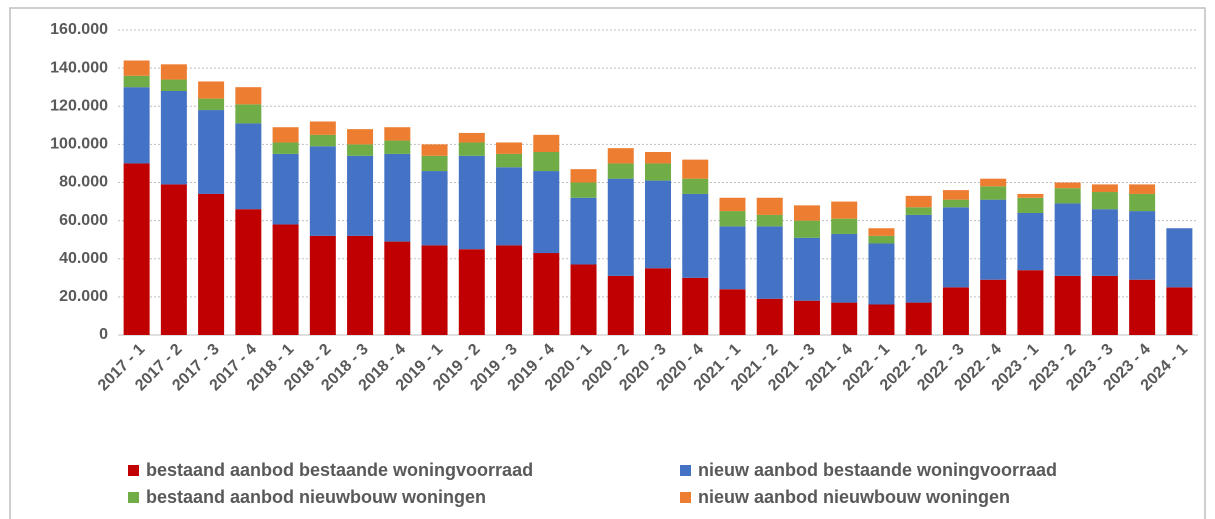 This screenshot has height=519, width=1215. What do you see at coordinates (83, 258) in the screenshot?
I see `y-tick-label: 40.000` at bounding box center [83, 258].